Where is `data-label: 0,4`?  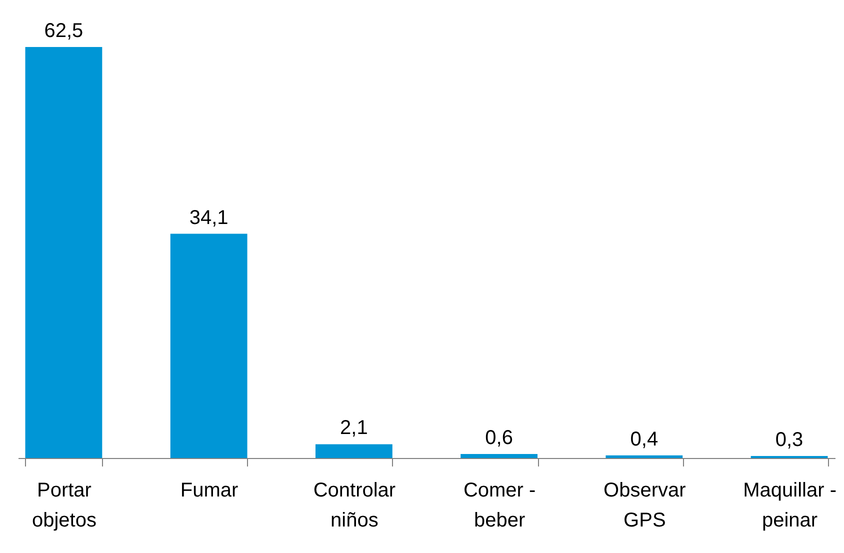
data-label: 0,4 is located at coordinates (644, 439).